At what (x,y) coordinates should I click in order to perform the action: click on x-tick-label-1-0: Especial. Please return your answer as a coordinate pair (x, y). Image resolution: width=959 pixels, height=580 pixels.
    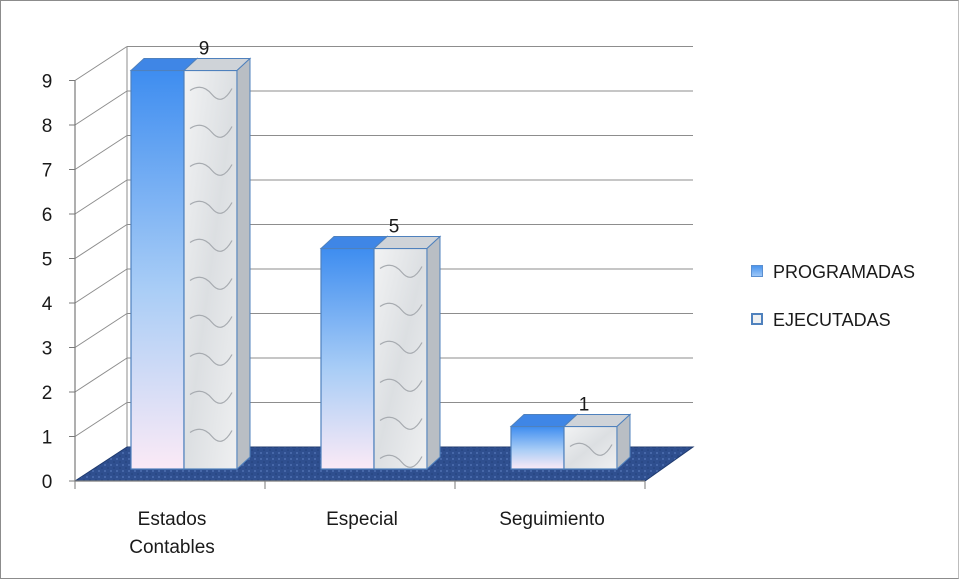
    Looking at the image, I should click on (362, 519).